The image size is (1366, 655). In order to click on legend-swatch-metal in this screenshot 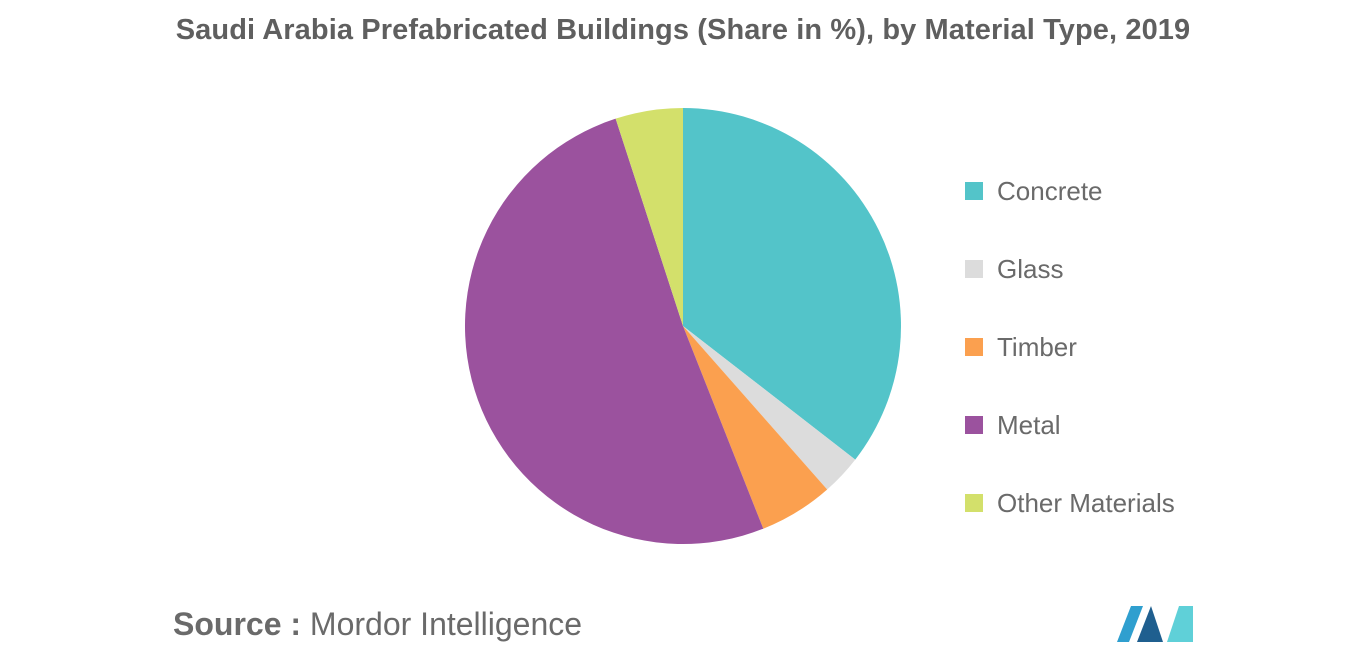, I will do `click(974, 425)`.